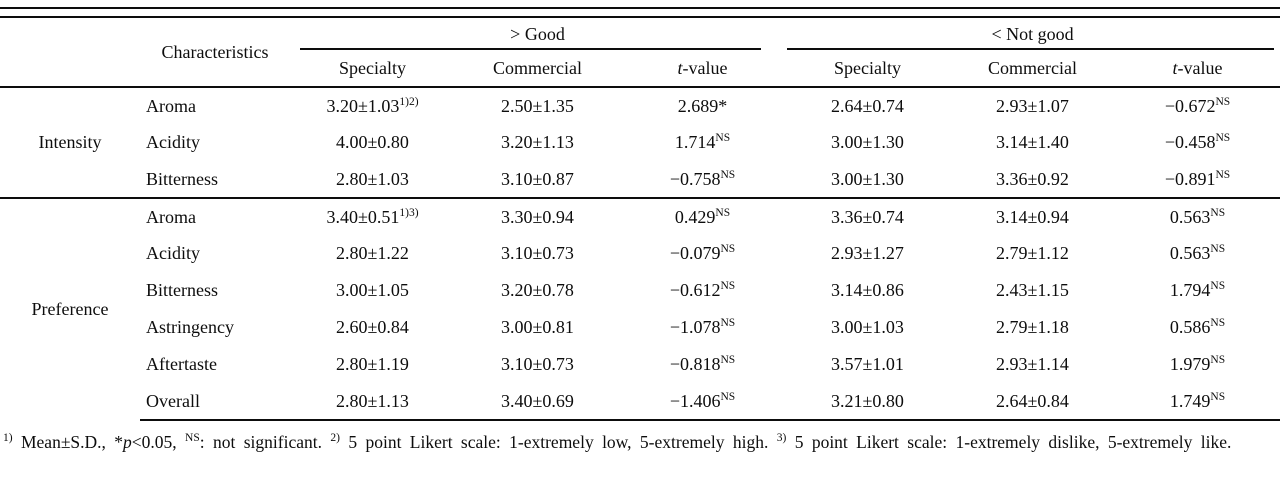 The height and width of the screenshot is (484, 1280). I want to click on characteristic-label: Aftertaste, so click(181, 364).